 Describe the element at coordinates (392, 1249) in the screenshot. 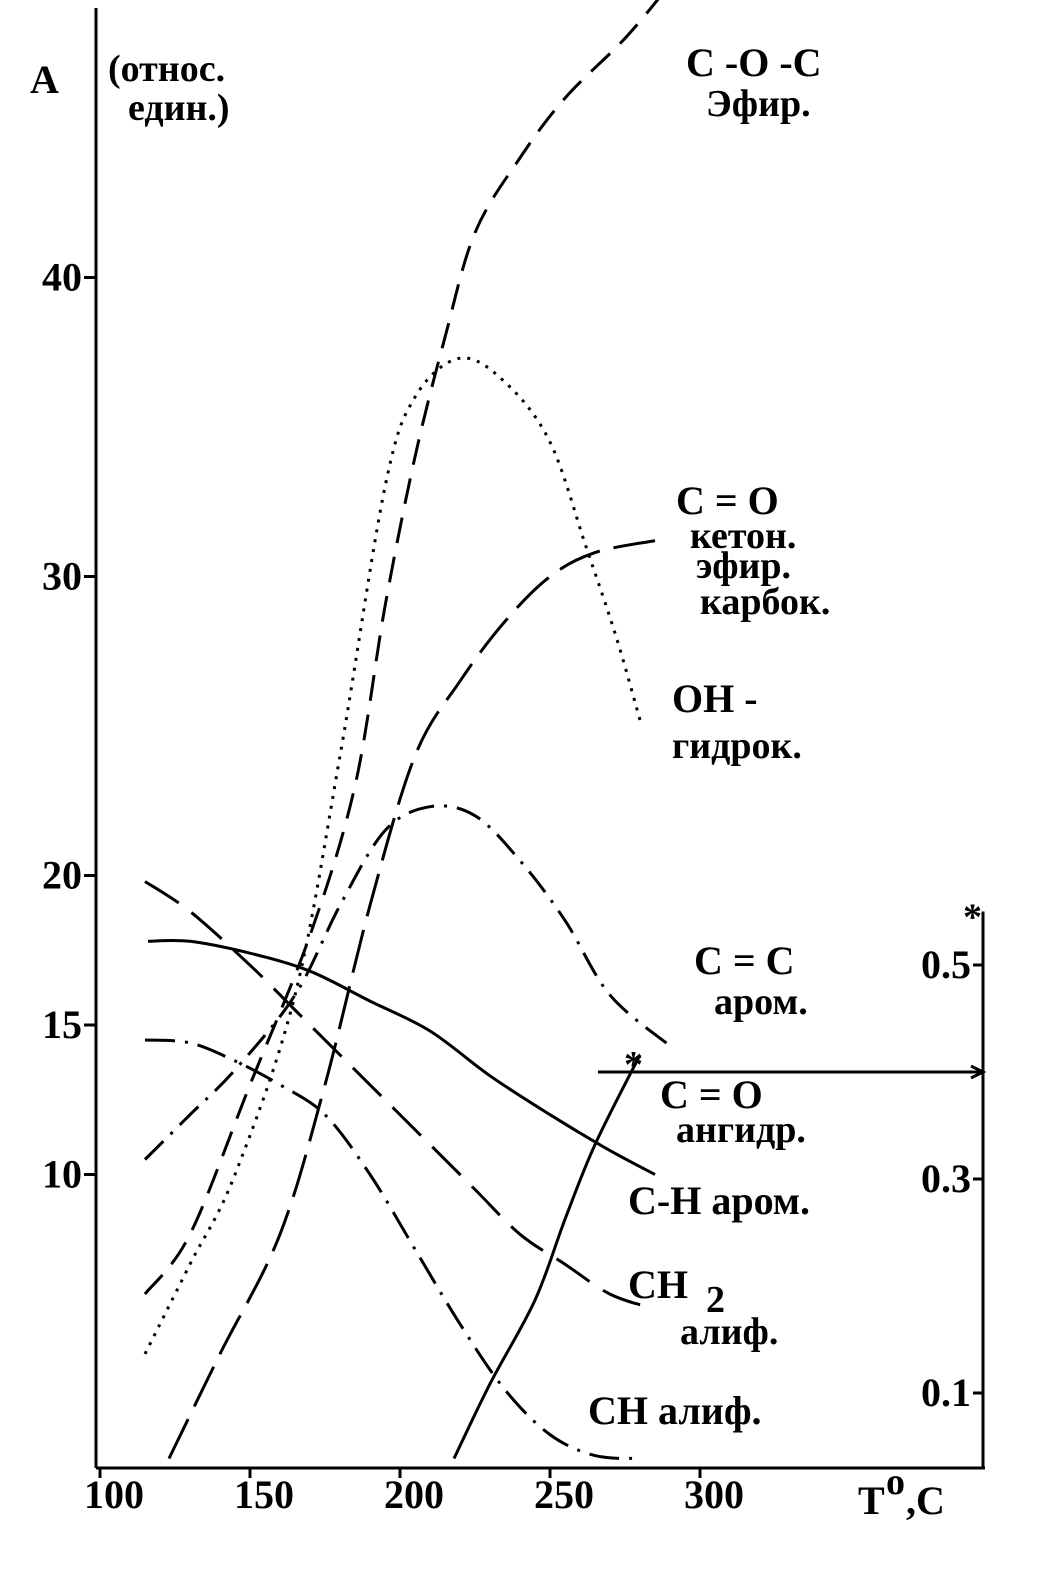

I see `series-line-ch-aliph` at that location.